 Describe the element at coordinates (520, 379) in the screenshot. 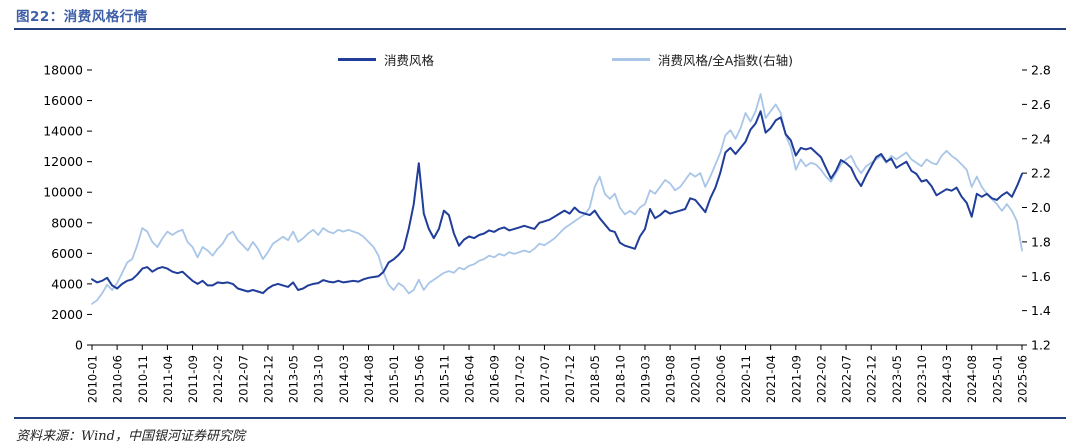

I see `x-axis-label: 2017-02` at that location.